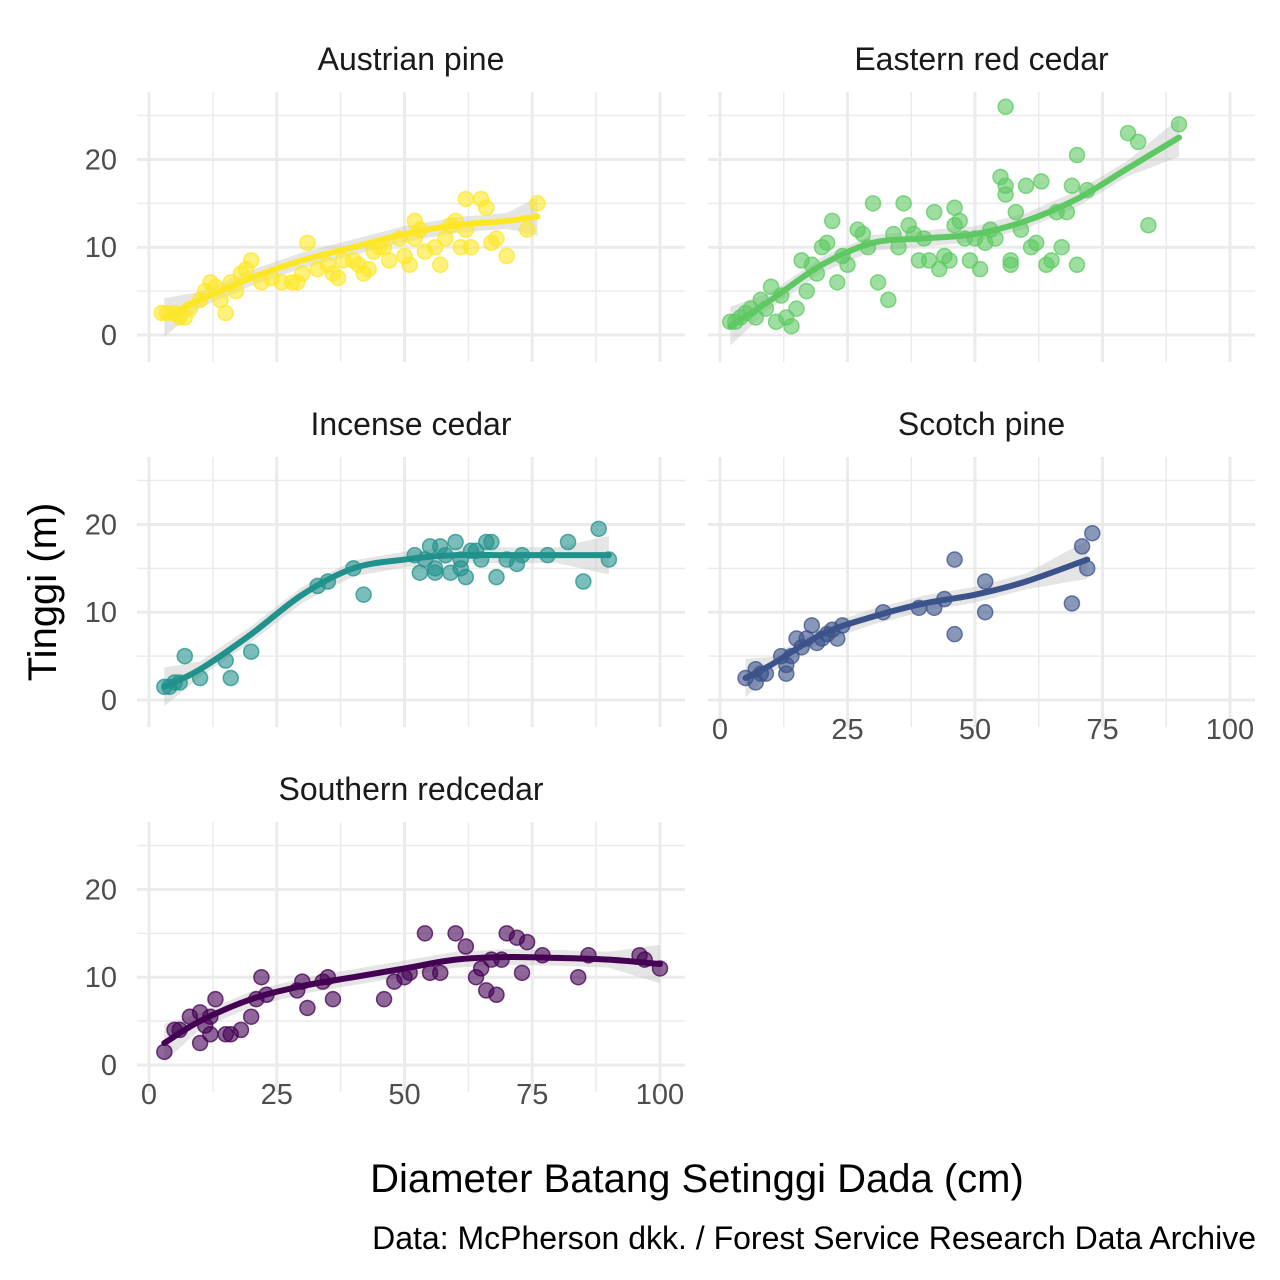  I want to click on panel-austrian-pine: Austrian pine 0 10 20, so click(385, 201).